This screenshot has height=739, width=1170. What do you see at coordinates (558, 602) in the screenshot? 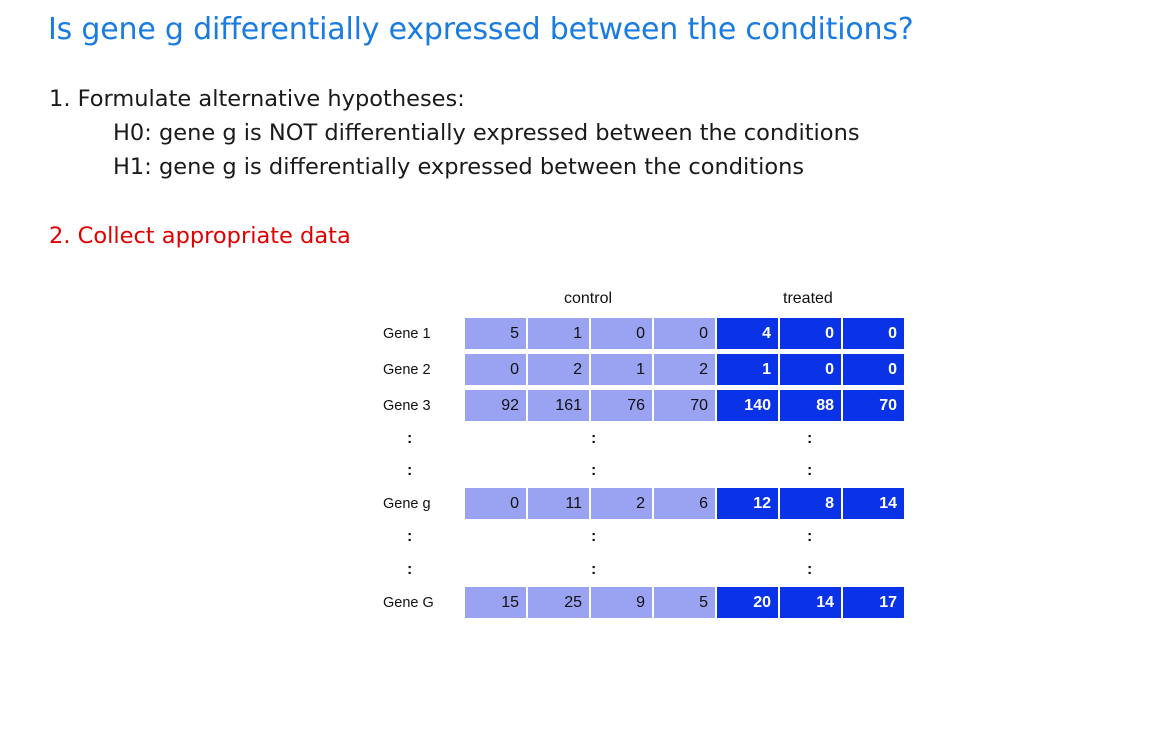
I see `count-cell: 25` at bounding box center [558, 602].